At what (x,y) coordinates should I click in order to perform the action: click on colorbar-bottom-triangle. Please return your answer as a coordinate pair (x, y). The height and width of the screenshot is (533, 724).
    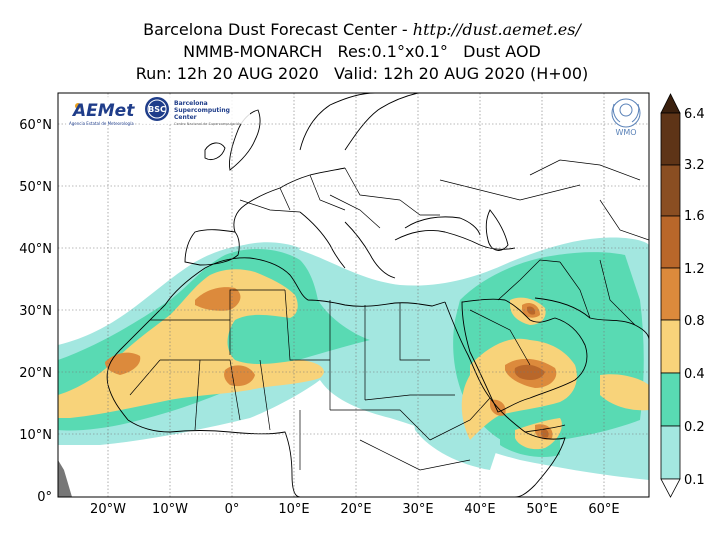
    Looking at the image, I should click on (670, 488).